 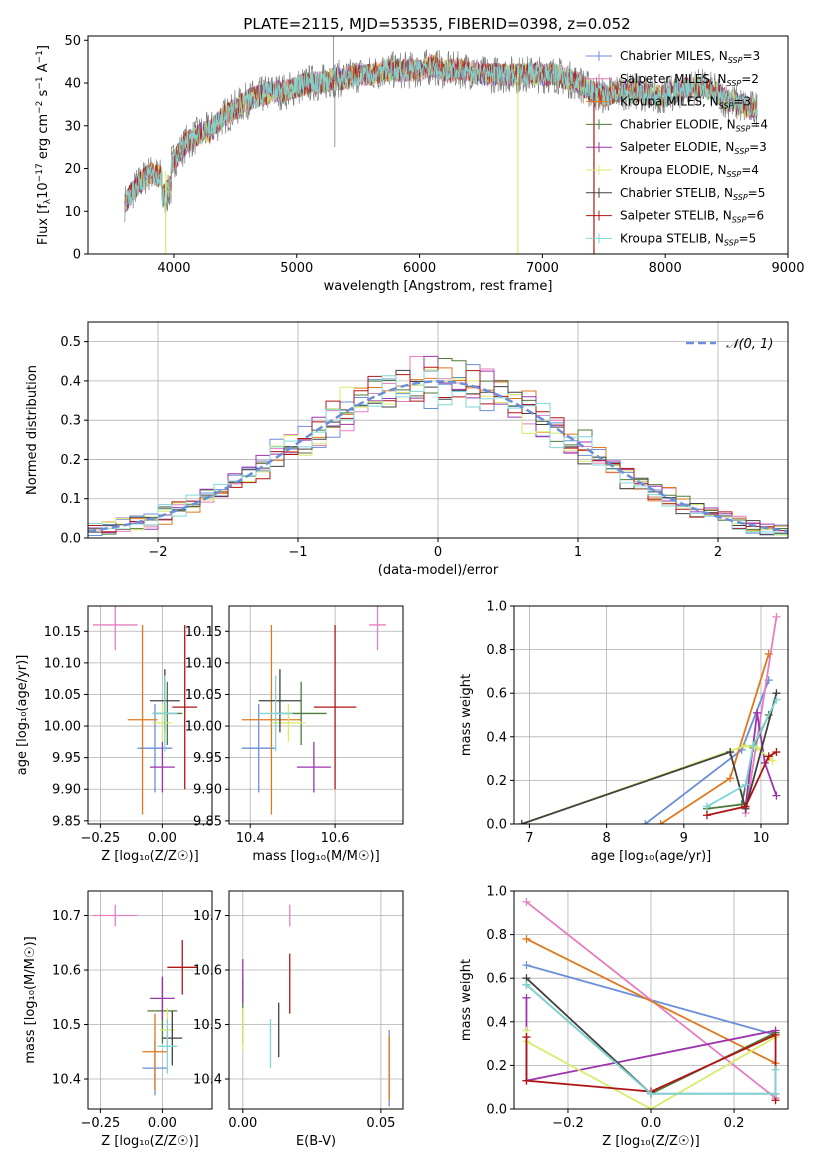 I want to click on x-tick-label: −1, so click(x=297, y=552).